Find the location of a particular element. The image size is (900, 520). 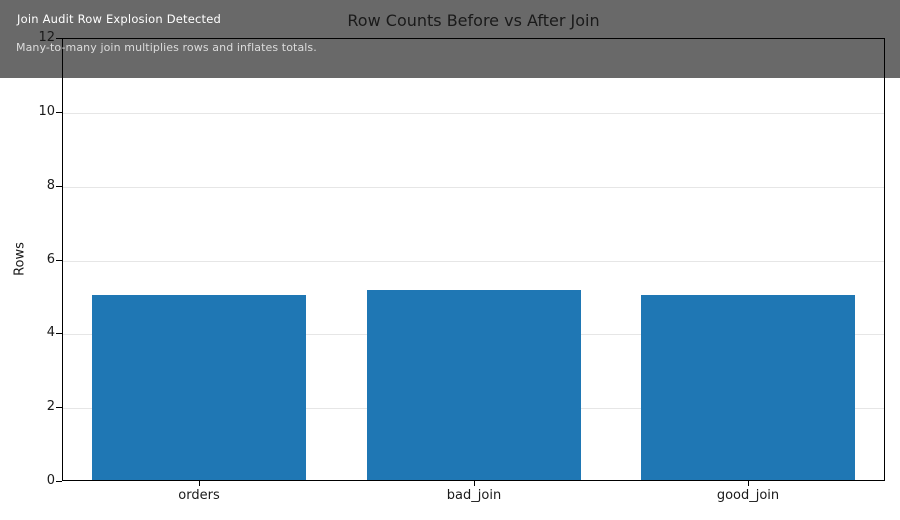

y-tick-label: 10 is located at coordinates (46, 111).